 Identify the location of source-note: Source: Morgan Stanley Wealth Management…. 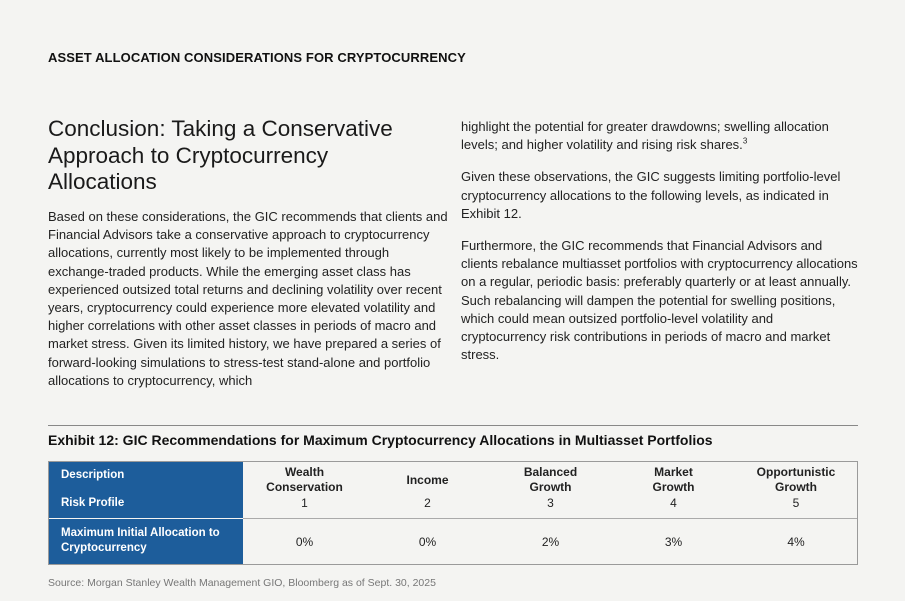
(242, 583).